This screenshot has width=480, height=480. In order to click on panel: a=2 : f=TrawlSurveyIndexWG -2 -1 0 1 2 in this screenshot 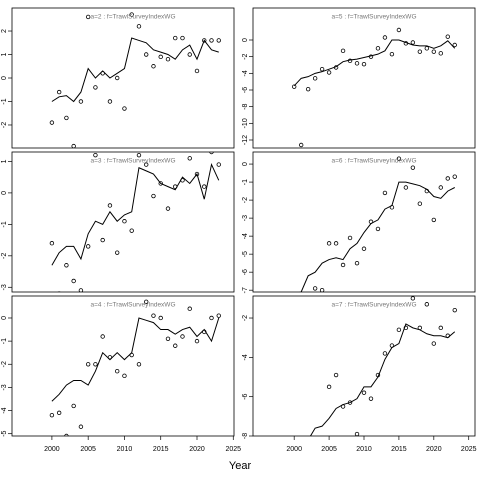, I will do `click(118, 78)`.